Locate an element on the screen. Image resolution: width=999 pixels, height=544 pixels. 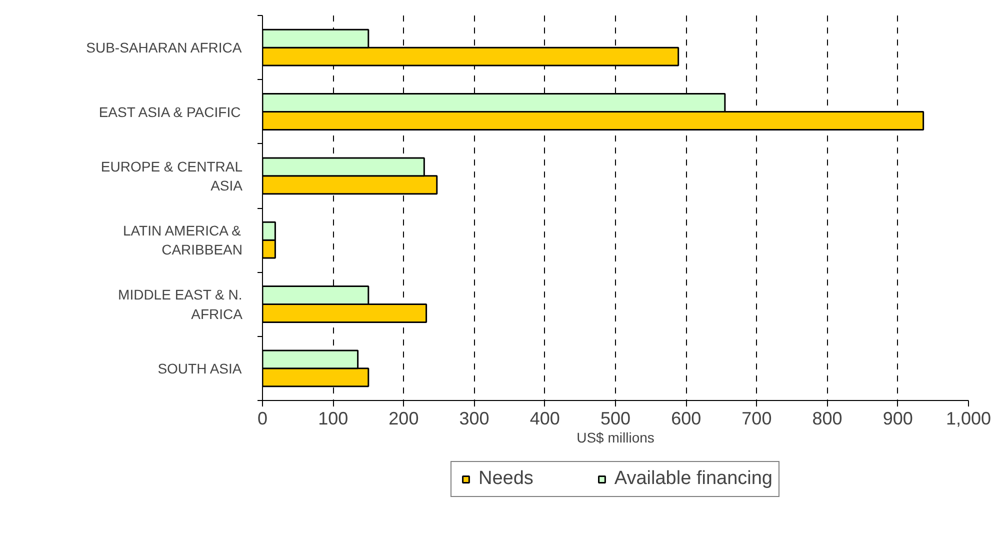
x-tick-label: 200 is located at coordinates (403, 418).